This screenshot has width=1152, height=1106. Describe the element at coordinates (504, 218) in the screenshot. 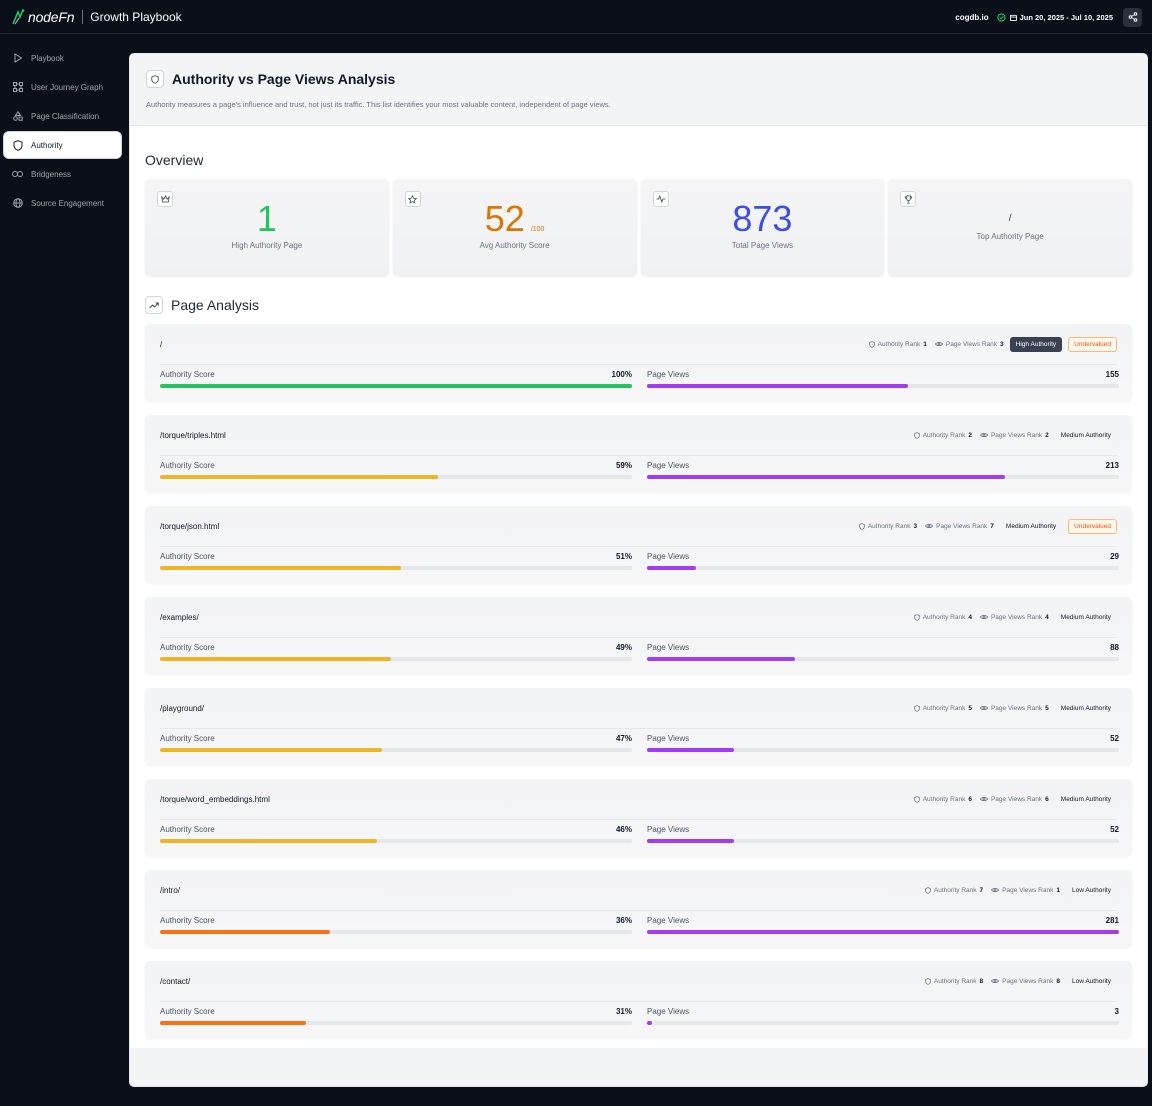

I see `stat-value: 52` at that location.